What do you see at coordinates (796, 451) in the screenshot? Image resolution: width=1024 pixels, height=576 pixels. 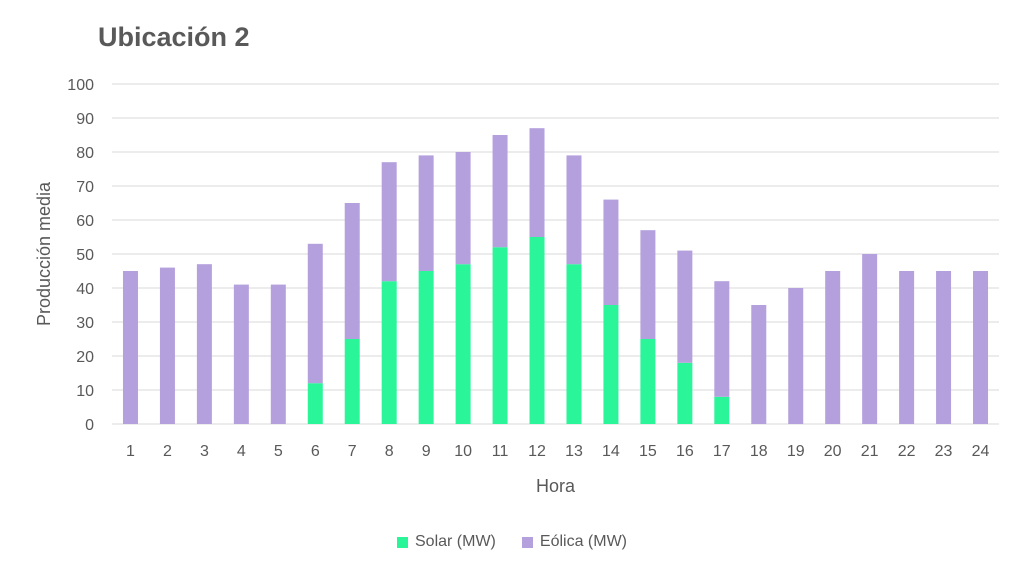 I see `x-tick-label: 19` at bounding box center [796, 451].